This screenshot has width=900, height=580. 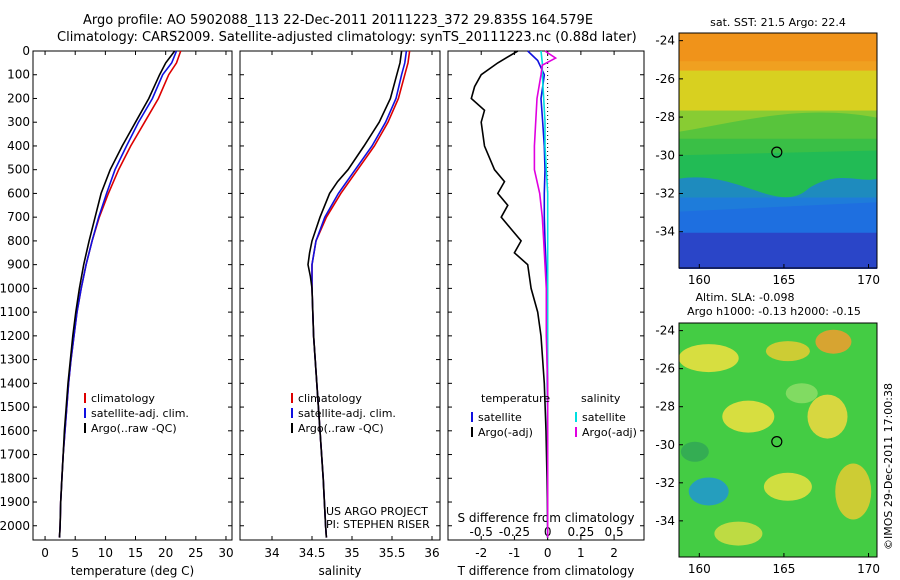 I want to click on ytick-label: 1600, so click(x=15, y=431).